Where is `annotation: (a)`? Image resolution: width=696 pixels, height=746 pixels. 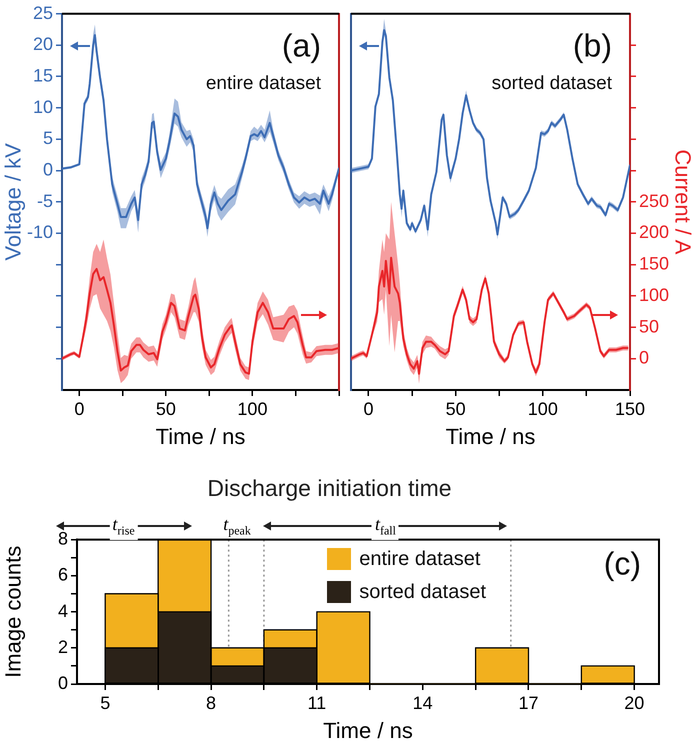 annotation: (a) is located at coordinates (301, 46).